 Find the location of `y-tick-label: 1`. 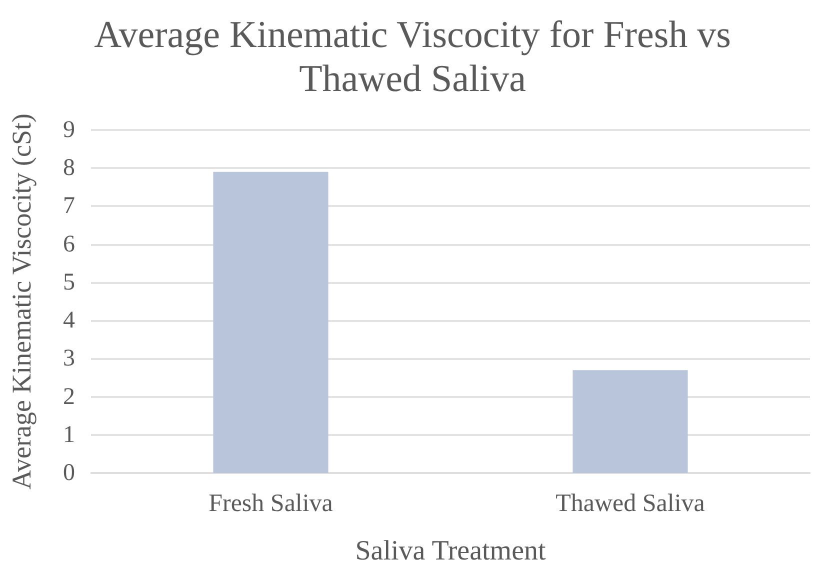

y-tick-label: 1 is located at coordinates (69, 435).